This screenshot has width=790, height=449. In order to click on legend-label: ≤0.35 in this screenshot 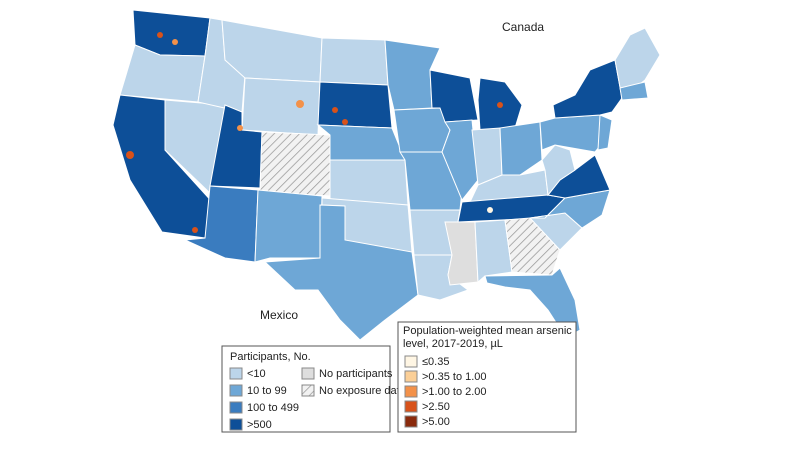, I will do `click(435, 362)`.